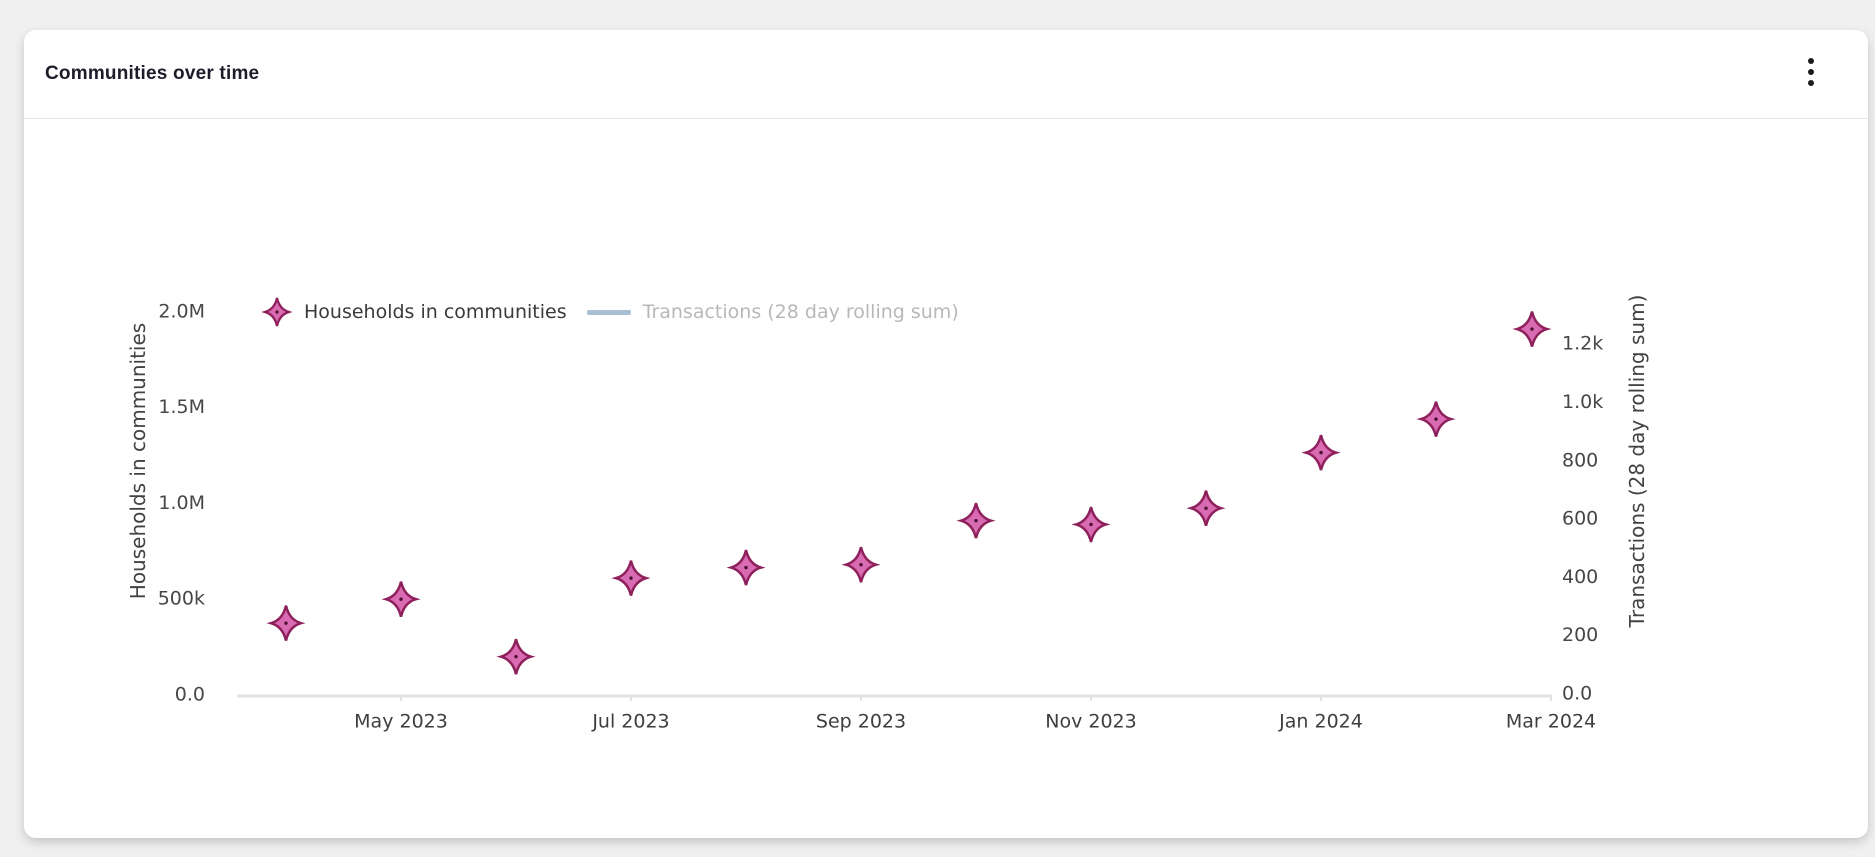 Image resolution: width=1875 pixels, height=857 pixels. What do you see at coordinates (1582, 402) in the screenshot?
I see `y-right-tick-label: 1.0k` at bounding box center [1582, 402].